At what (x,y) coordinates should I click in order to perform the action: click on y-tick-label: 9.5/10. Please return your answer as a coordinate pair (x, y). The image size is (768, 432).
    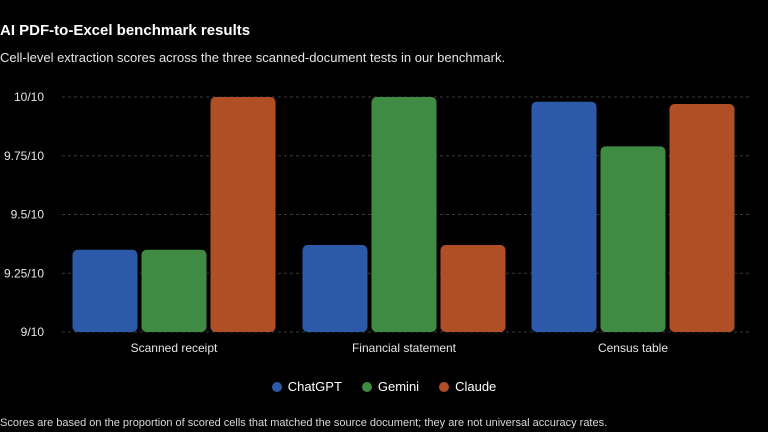
    Looking at the image, I should click on (28, 215).